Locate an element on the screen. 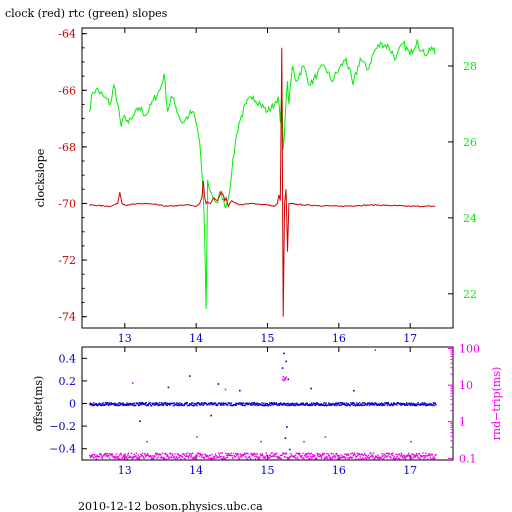 This screenshot has width=512, height=512. offset-point-outlier is located at coordinates (289, 449).